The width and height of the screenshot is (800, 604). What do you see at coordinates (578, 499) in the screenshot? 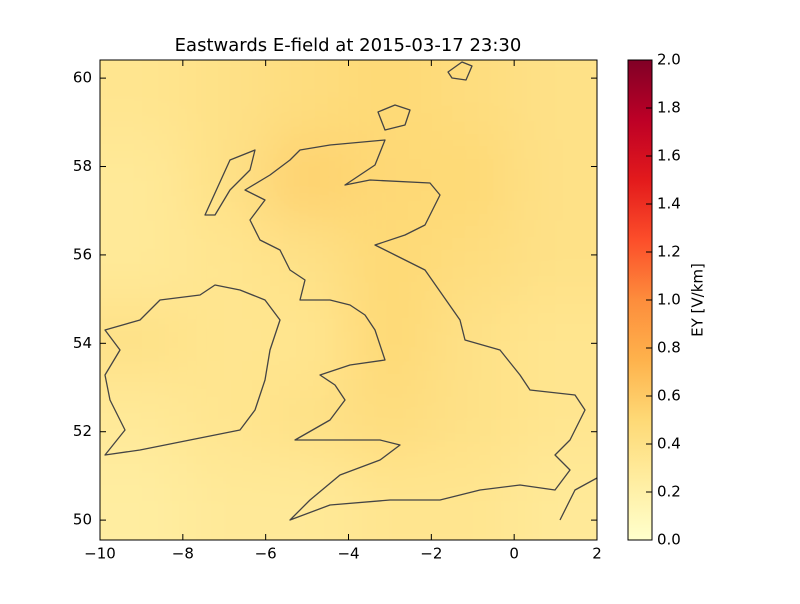
I see `coast-france` at bounding box center [578, 499].